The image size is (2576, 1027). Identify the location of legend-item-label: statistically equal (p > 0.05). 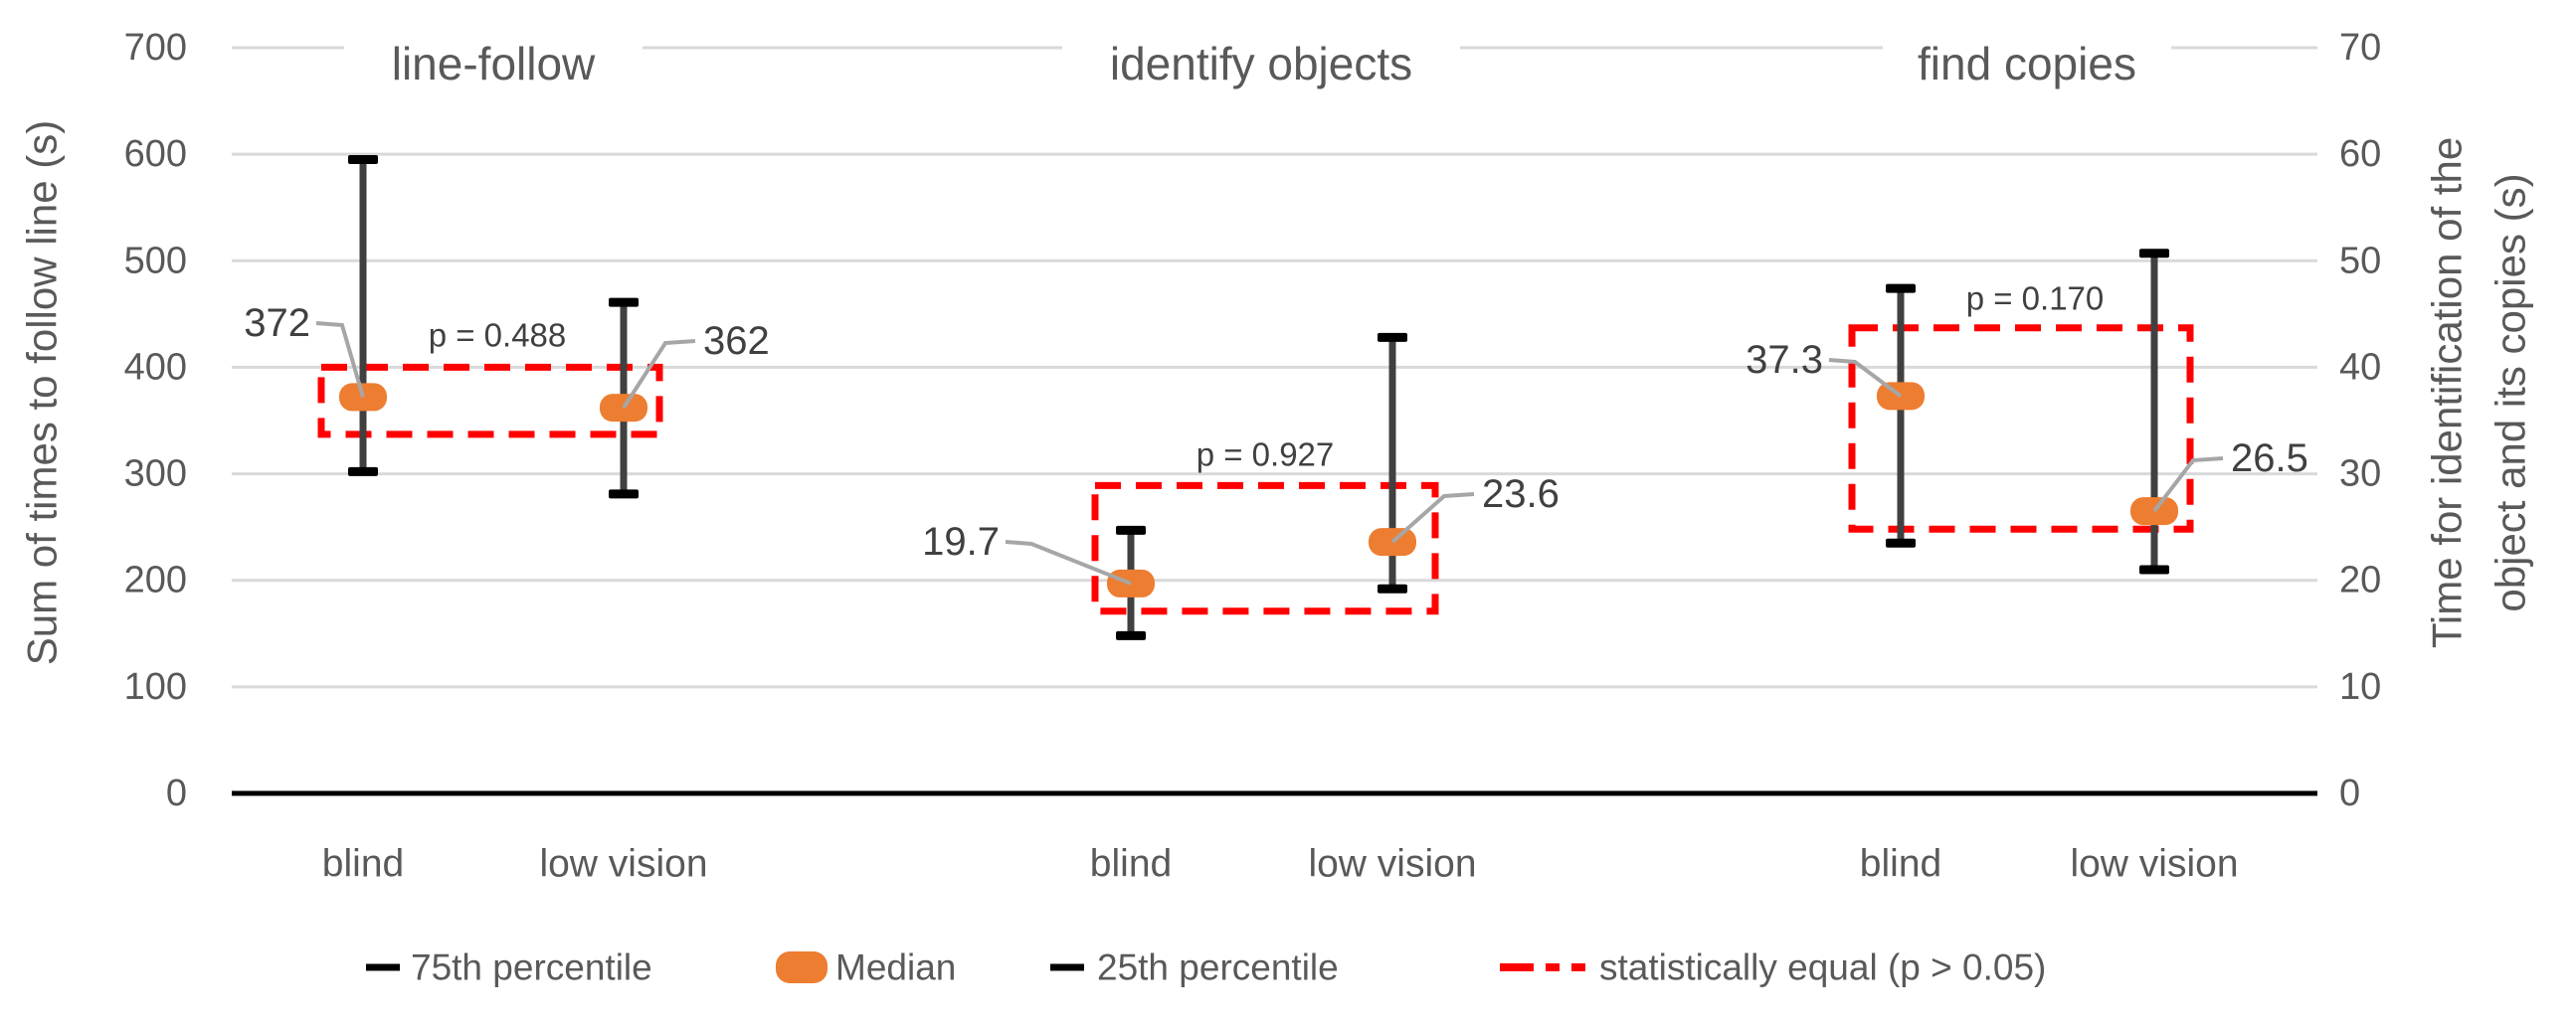
(1822, 967).